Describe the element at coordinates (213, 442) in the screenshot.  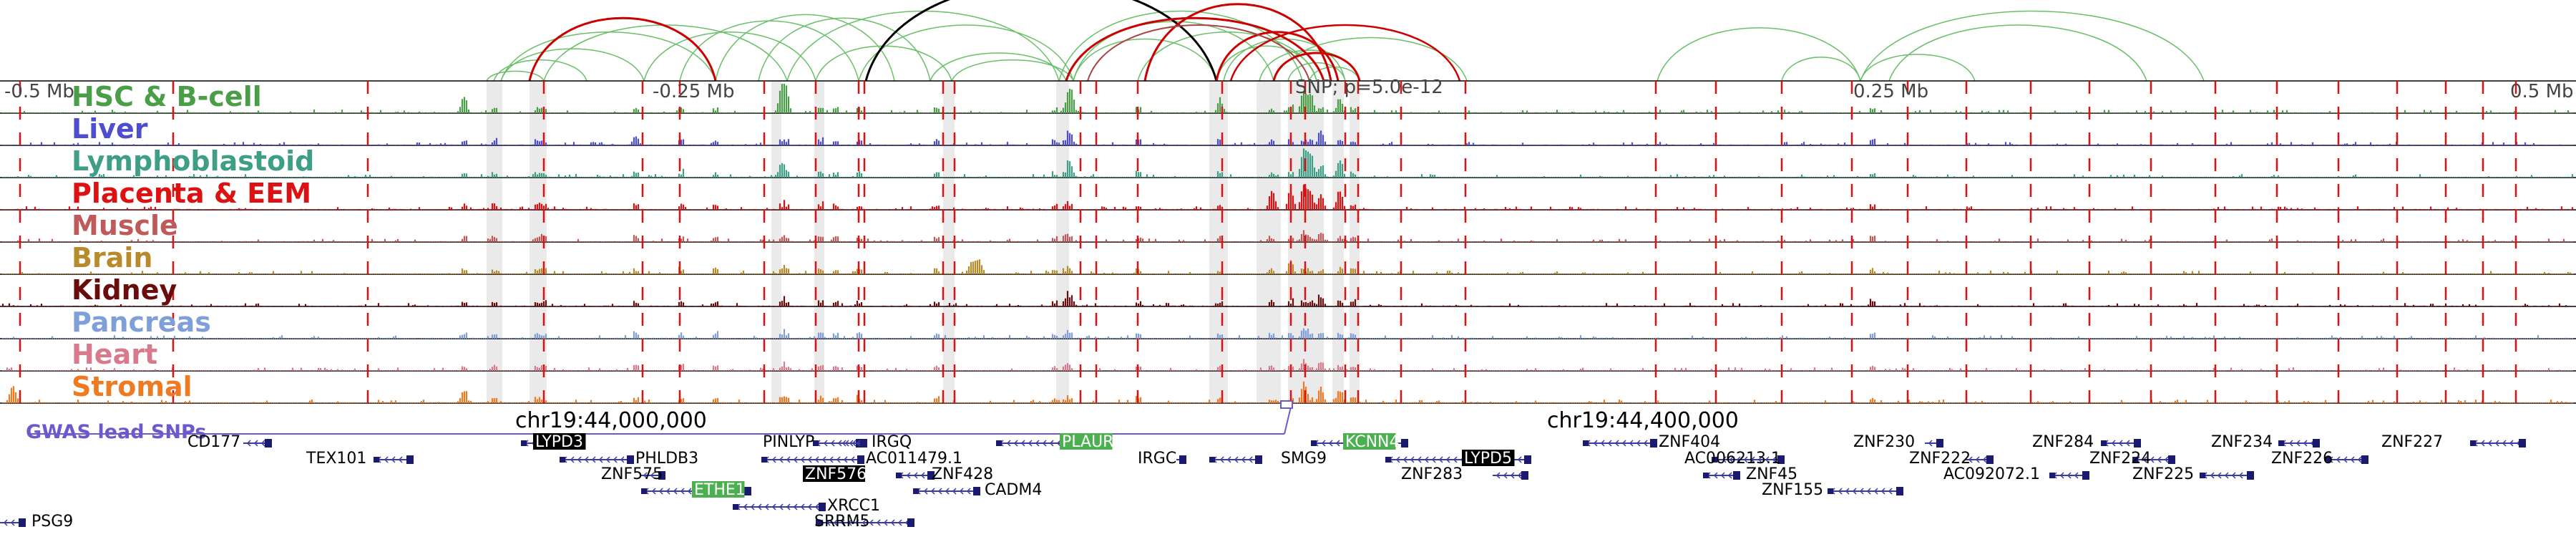
I see `gene-label: CD177` at that location.